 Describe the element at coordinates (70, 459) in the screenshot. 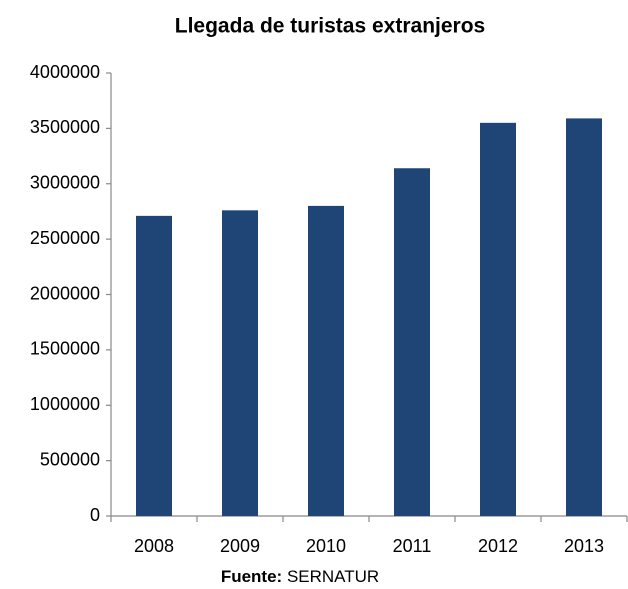

I see `y-tick-label: 500000` at that location.